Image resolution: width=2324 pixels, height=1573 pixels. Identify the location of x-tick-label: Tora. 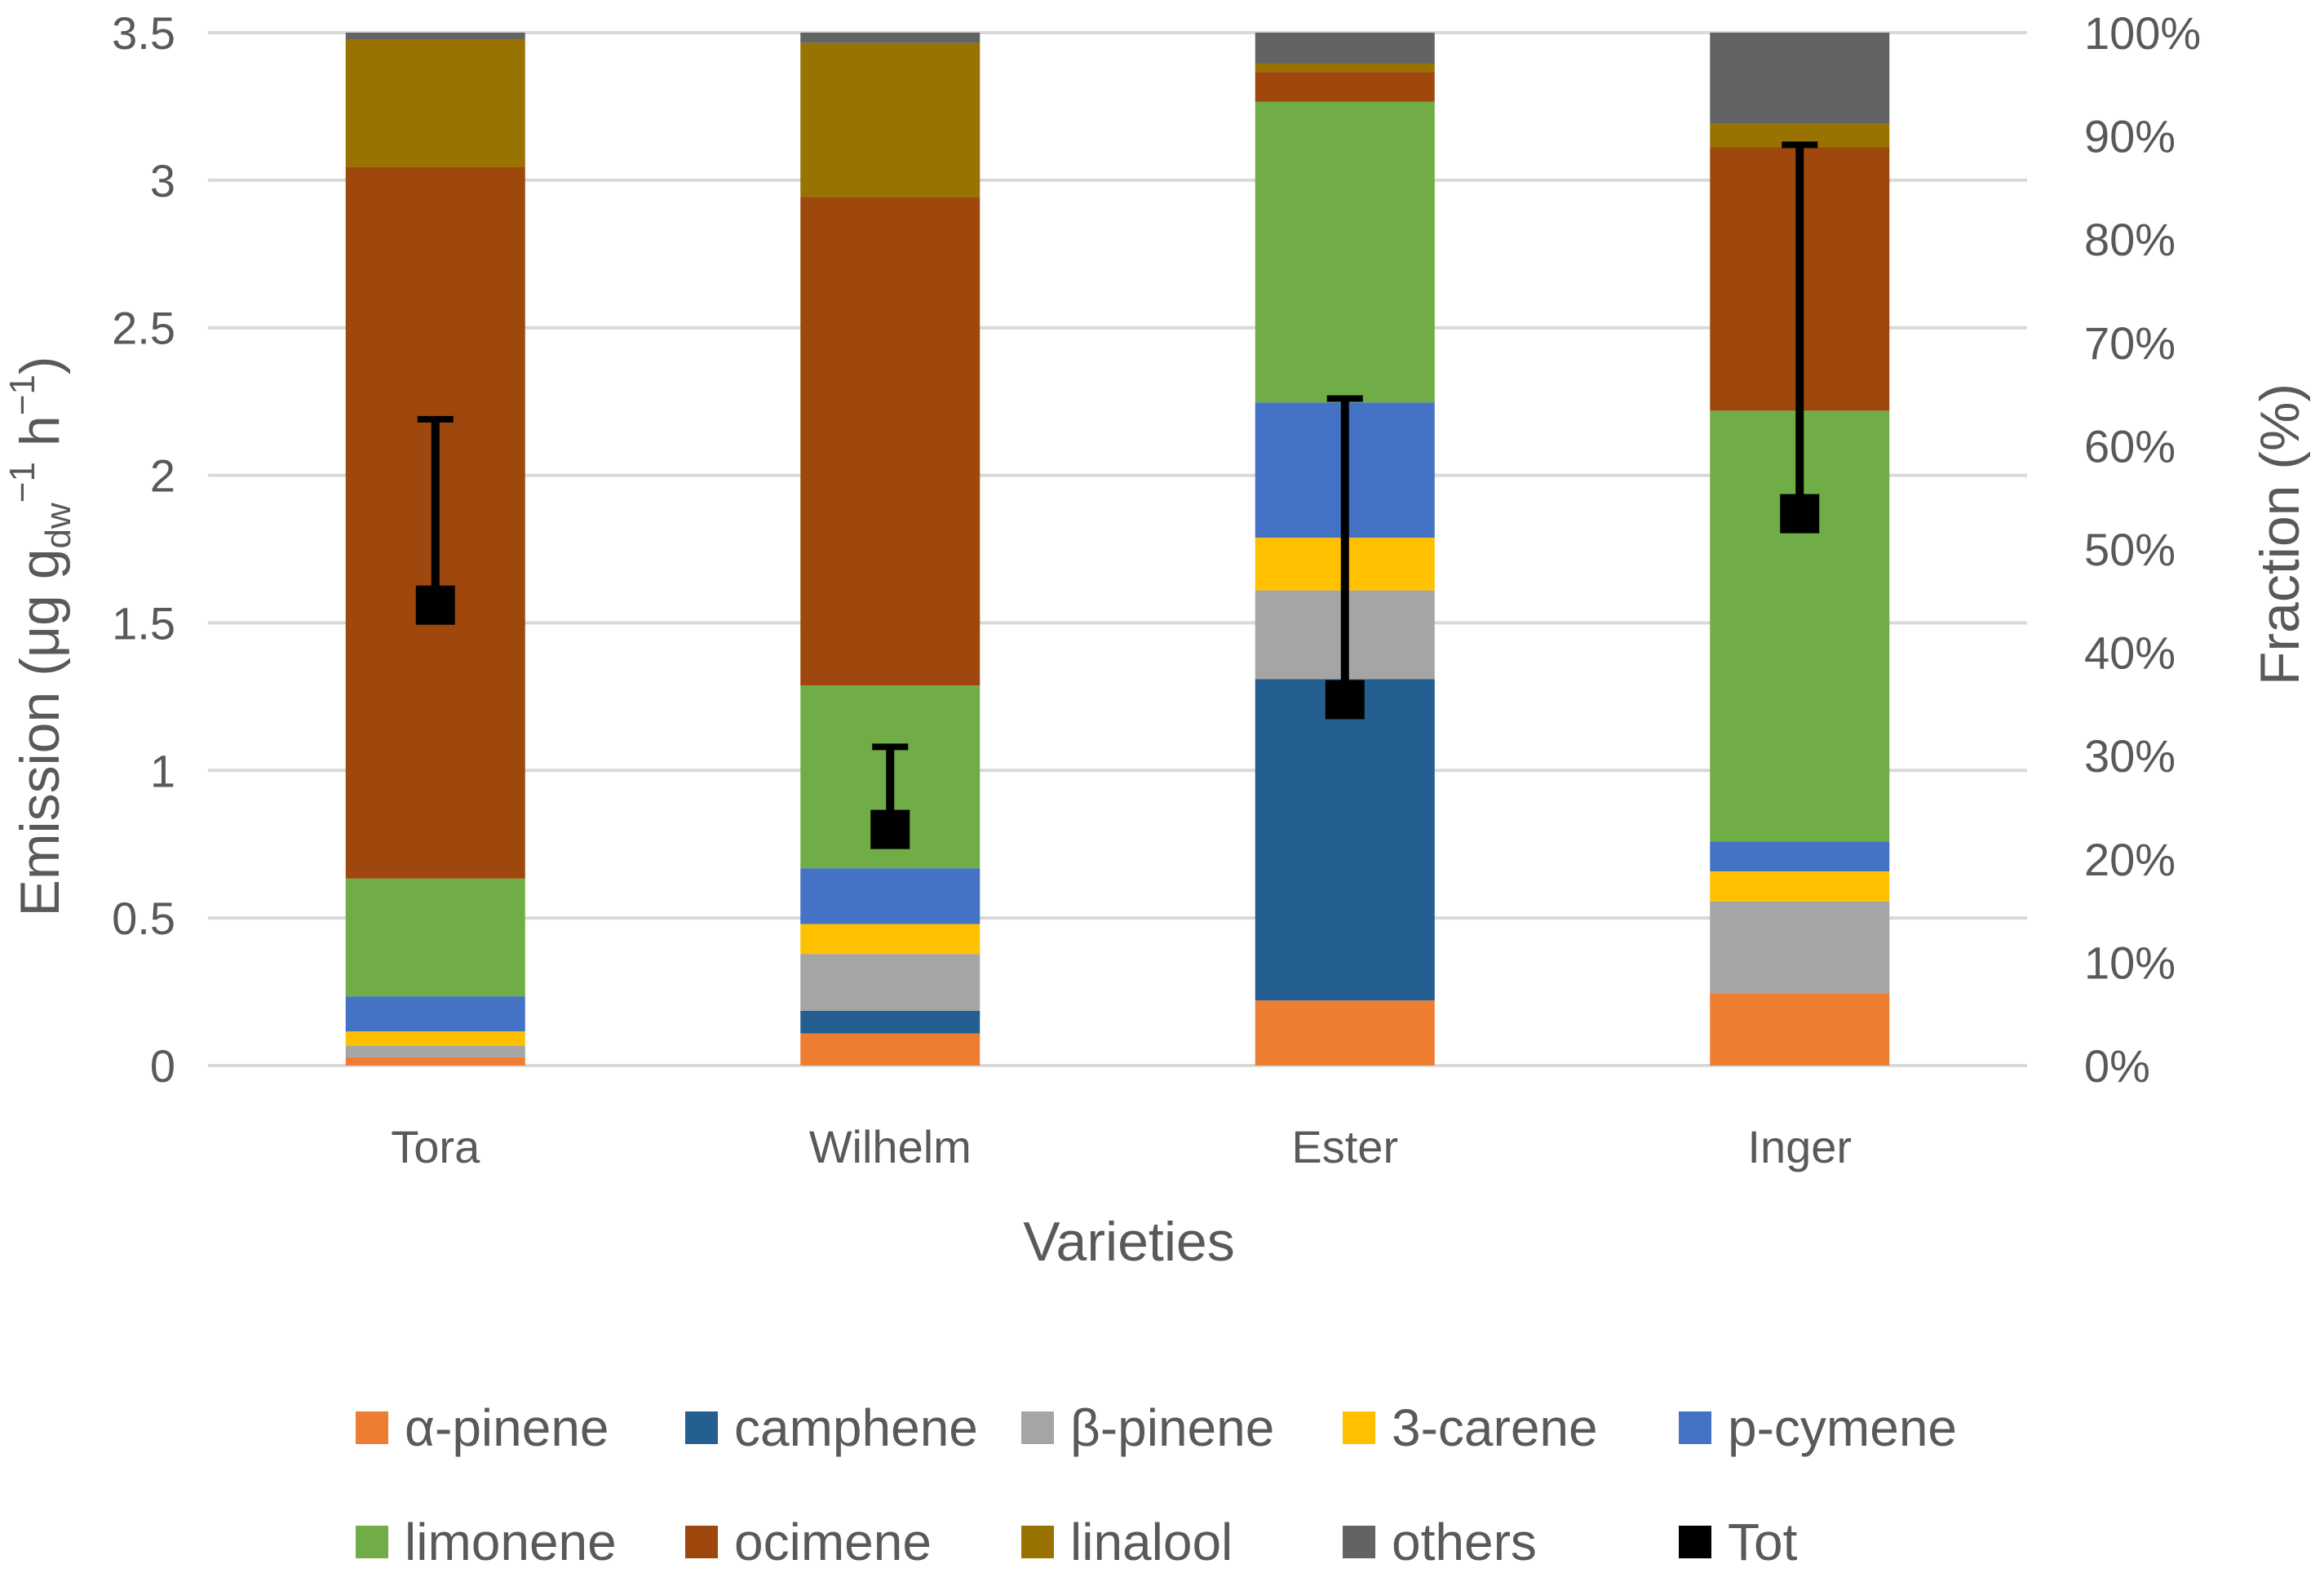
(435, 1146).